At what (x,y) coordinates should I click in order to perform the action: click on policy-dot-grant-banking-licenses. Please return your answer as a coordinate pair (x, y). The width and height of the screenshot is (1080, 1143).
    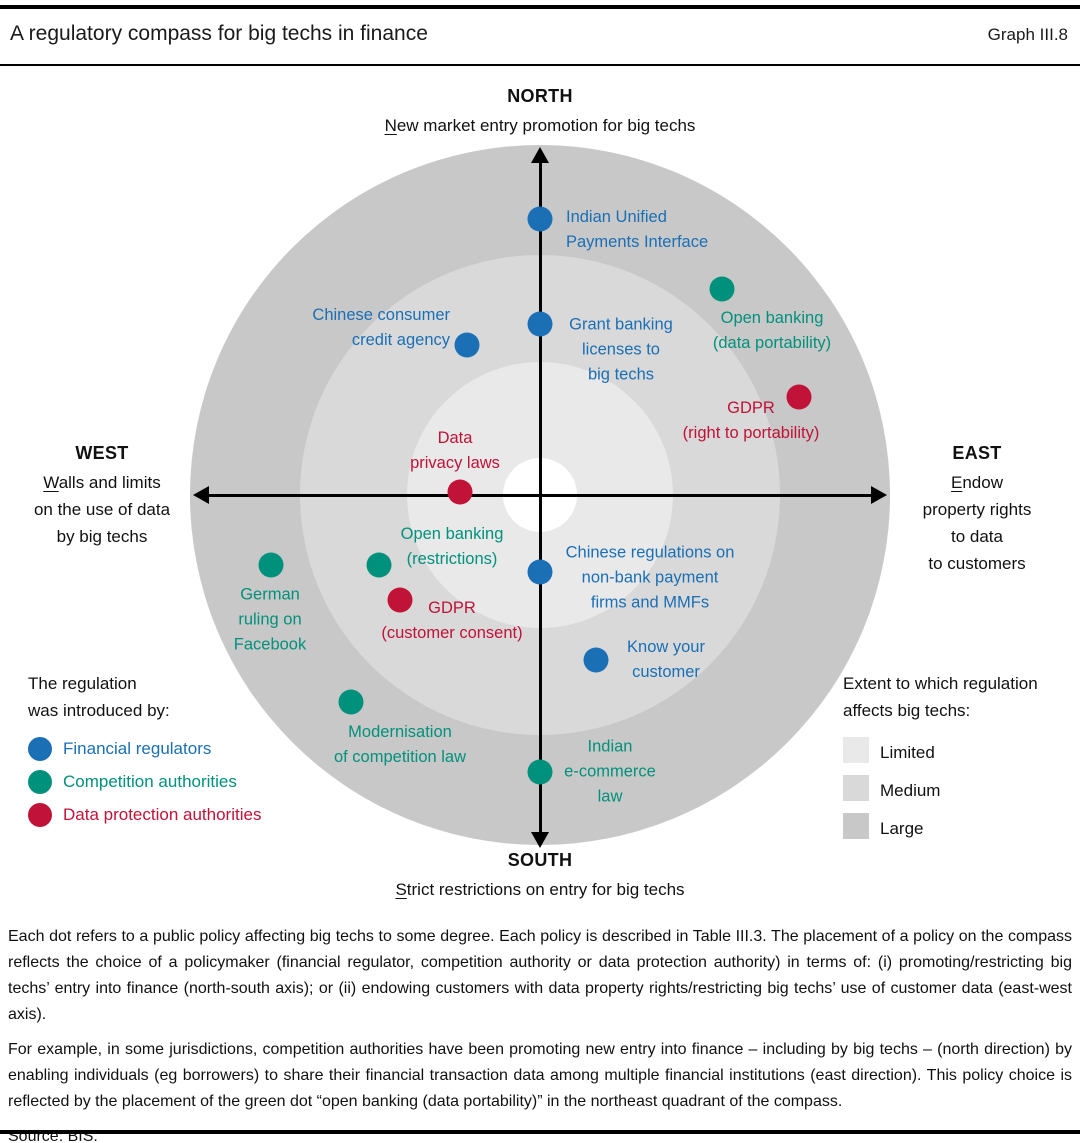
    Looking at the image, I should click on (540, 323).